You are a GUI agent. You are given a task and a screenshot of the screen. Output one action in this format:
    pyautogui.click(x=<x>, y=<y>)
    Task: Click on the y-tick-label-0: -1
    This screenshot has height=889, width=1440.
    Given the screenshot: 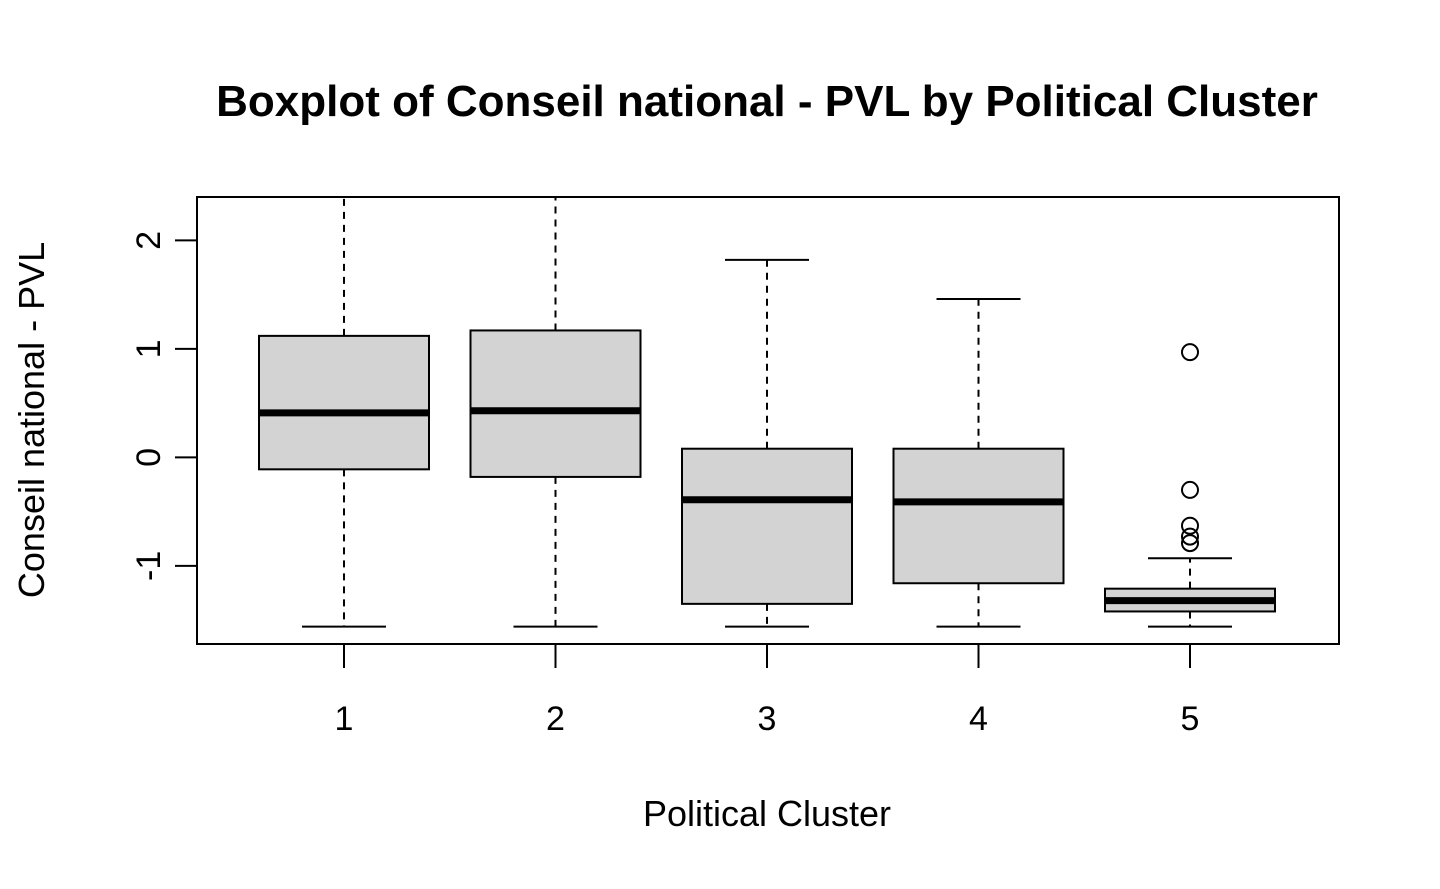 What is the action you would take?
    pyautogui.click(x=149, y=566)
    